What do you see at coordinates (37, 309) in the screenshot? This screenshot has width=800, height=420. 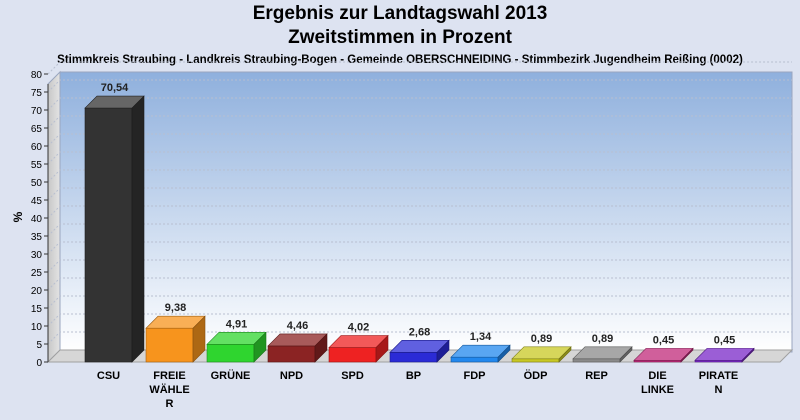 I see `y-tick-label: 15` at bounding box center [37, 309].